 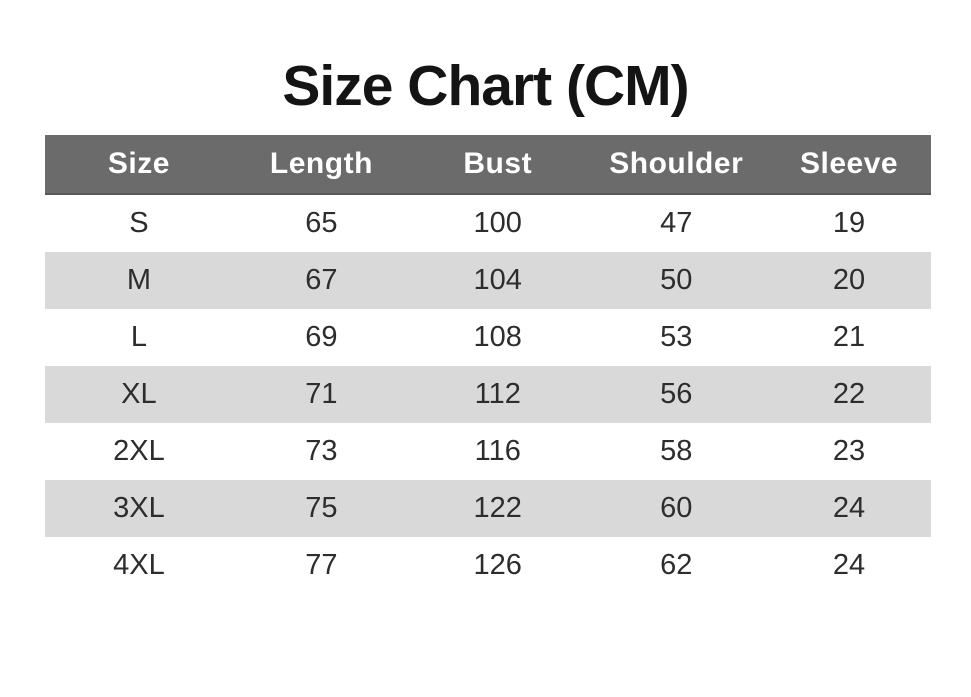 I want to click on table-row: M 67 104 50 20, so click(x=488, y=280).